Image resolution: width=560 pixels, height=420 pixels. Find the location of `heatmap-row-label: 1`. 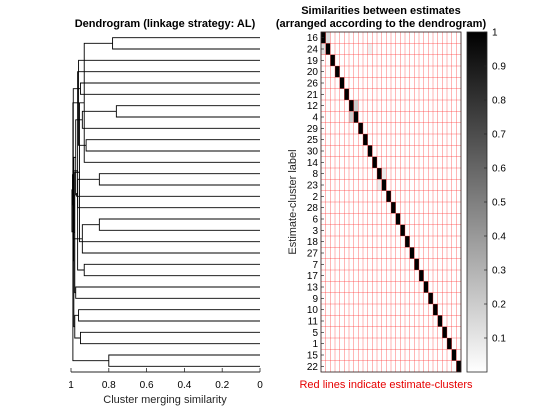

heatmap-row-label: 1 is located at coordinates (315, 344).